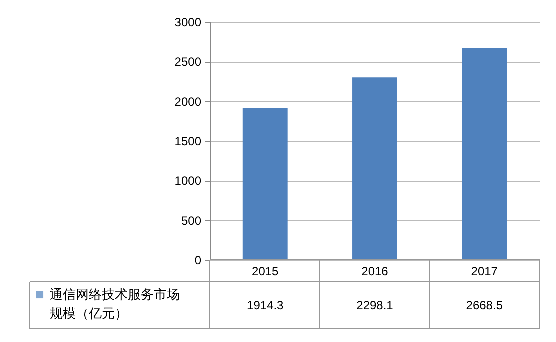  I want to click on x-tick-label: 2015, so click(266, 271).